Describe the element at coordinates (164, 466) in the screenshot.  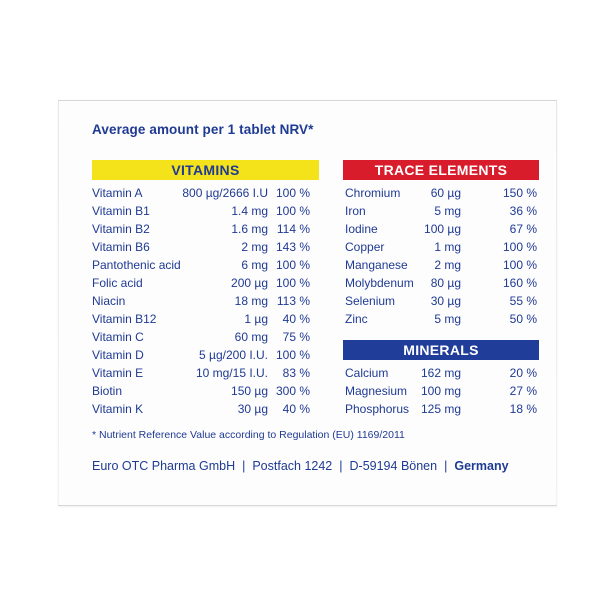
I see `company-name: Euro OTC Pharma GmbH` at that location.